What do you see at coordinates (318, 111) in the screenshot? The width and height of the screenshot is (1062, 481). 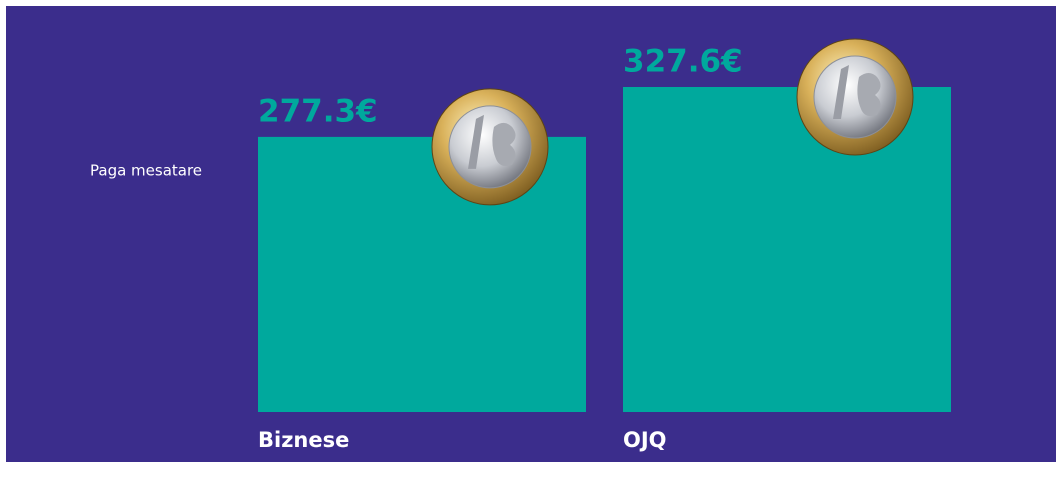 I see `value-label: 277.3€` at bounding box center [318, 111].